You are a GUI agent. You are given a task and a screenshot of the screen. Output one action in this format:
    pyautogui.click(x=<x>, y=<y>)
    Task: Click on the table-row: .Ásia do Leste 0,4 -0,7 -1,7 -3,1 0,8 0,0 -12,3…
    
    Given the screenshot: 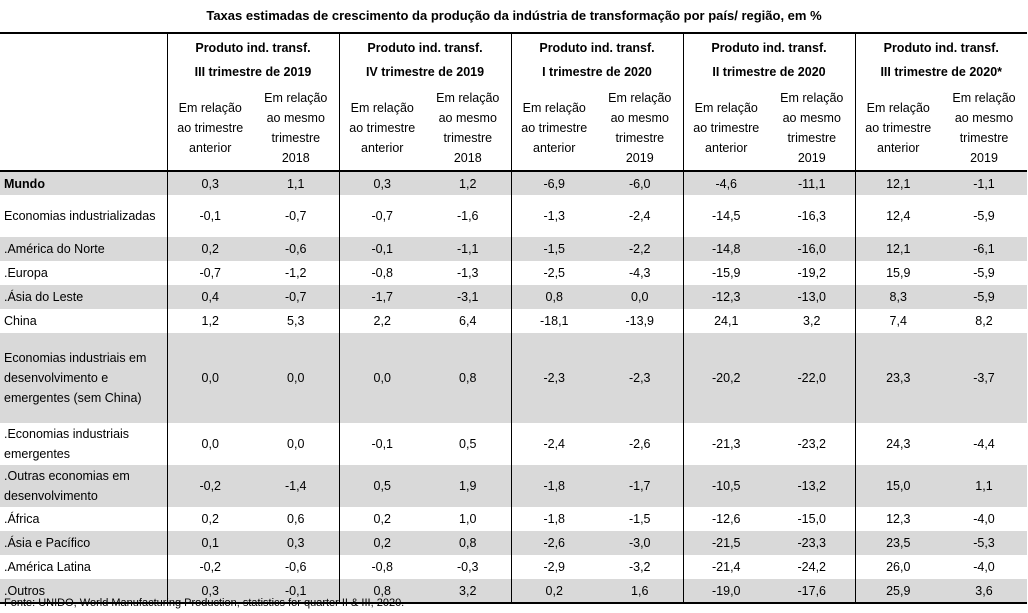 What is the action you would take?
    pyautogui.click(x=513, y=297)
    